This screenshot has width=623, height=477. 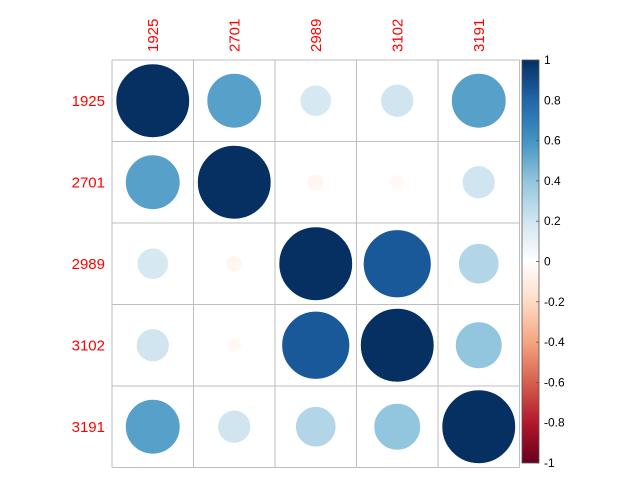 I want to click on corr-circle-2701-1925, so click(x=153, y=182).